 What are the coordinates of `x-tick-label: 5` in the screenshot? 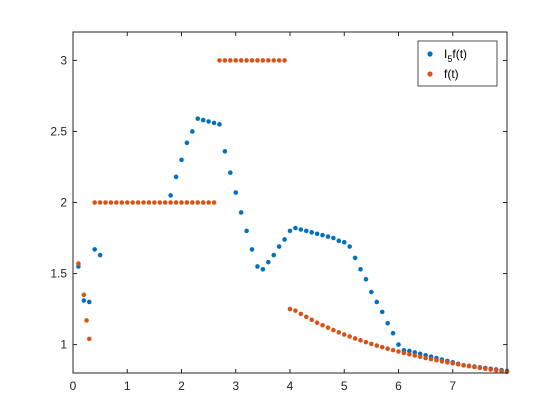 It's located at (344, 386).